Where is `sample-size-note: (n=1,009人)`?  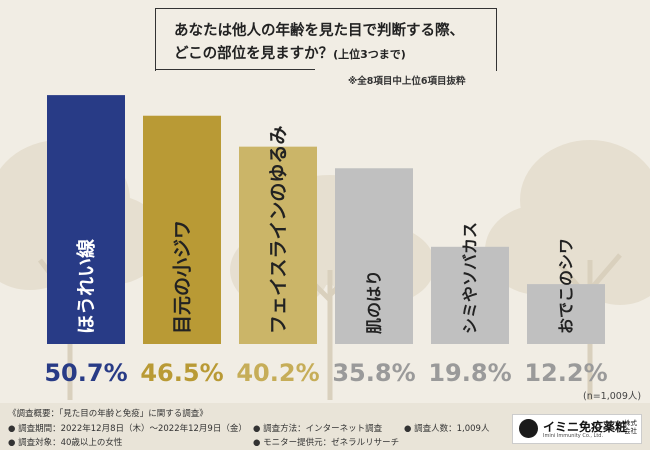 sample-size-note: (n=1,009人) is located at coordinates (612, 396).